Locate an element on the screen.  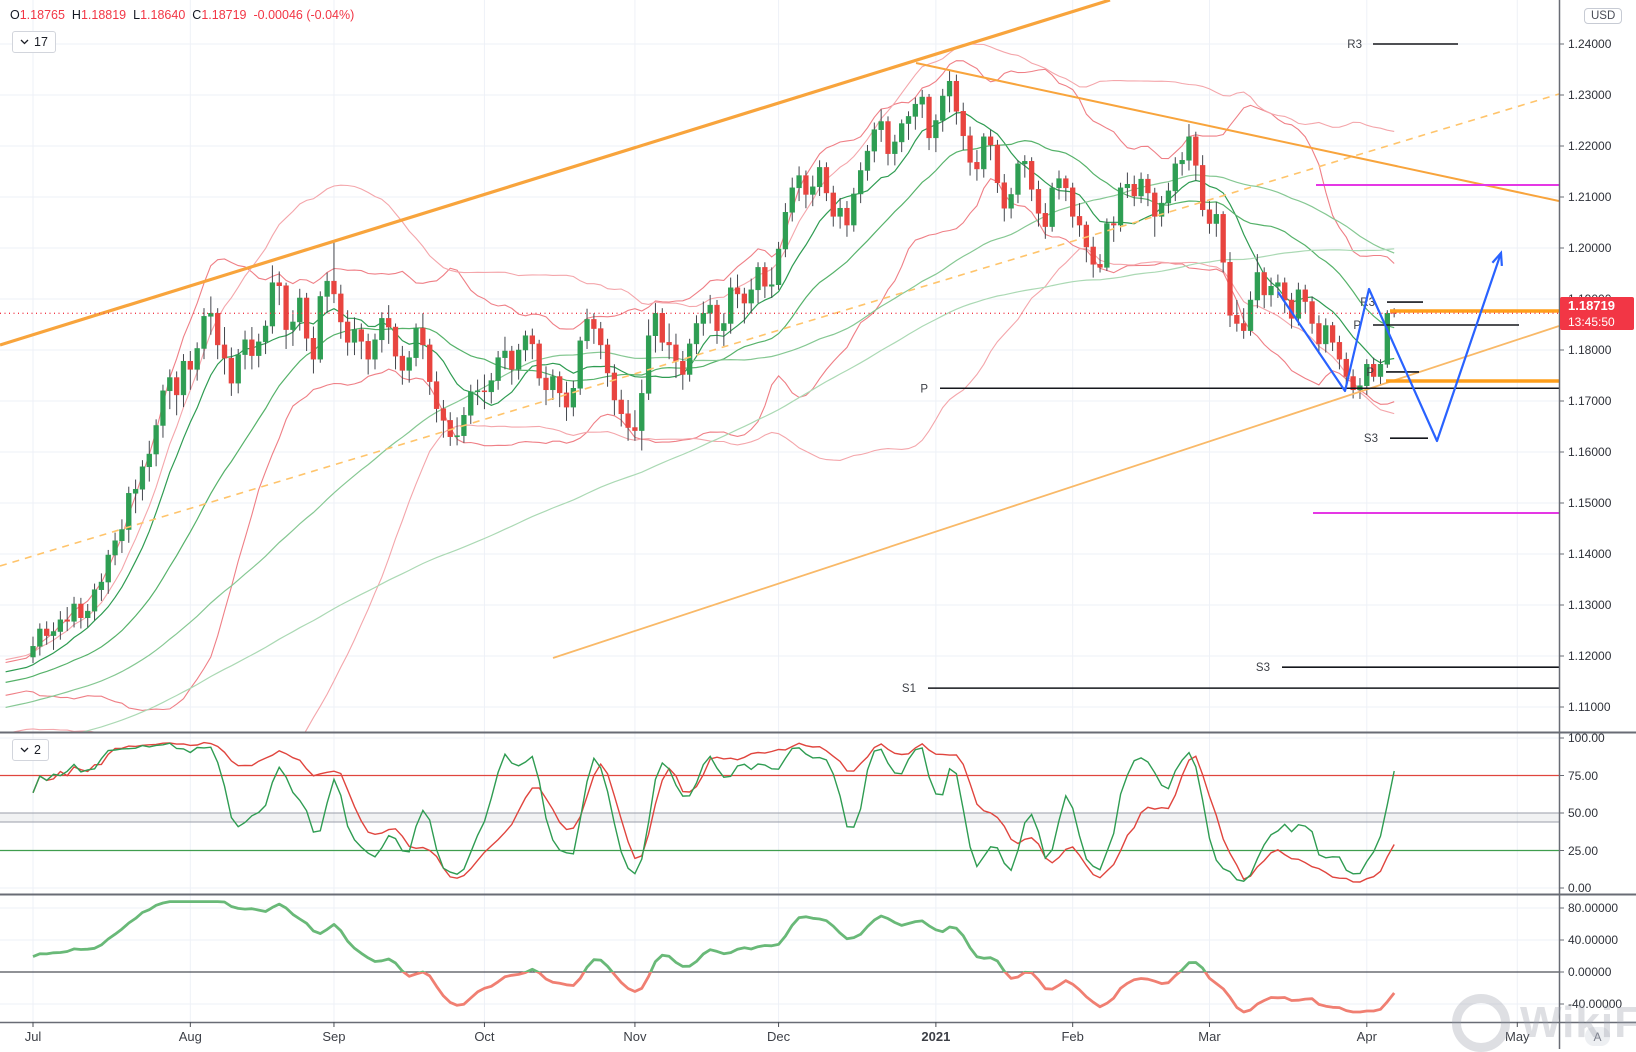
oscillator-fast-line is located at coordinates (713, 812).